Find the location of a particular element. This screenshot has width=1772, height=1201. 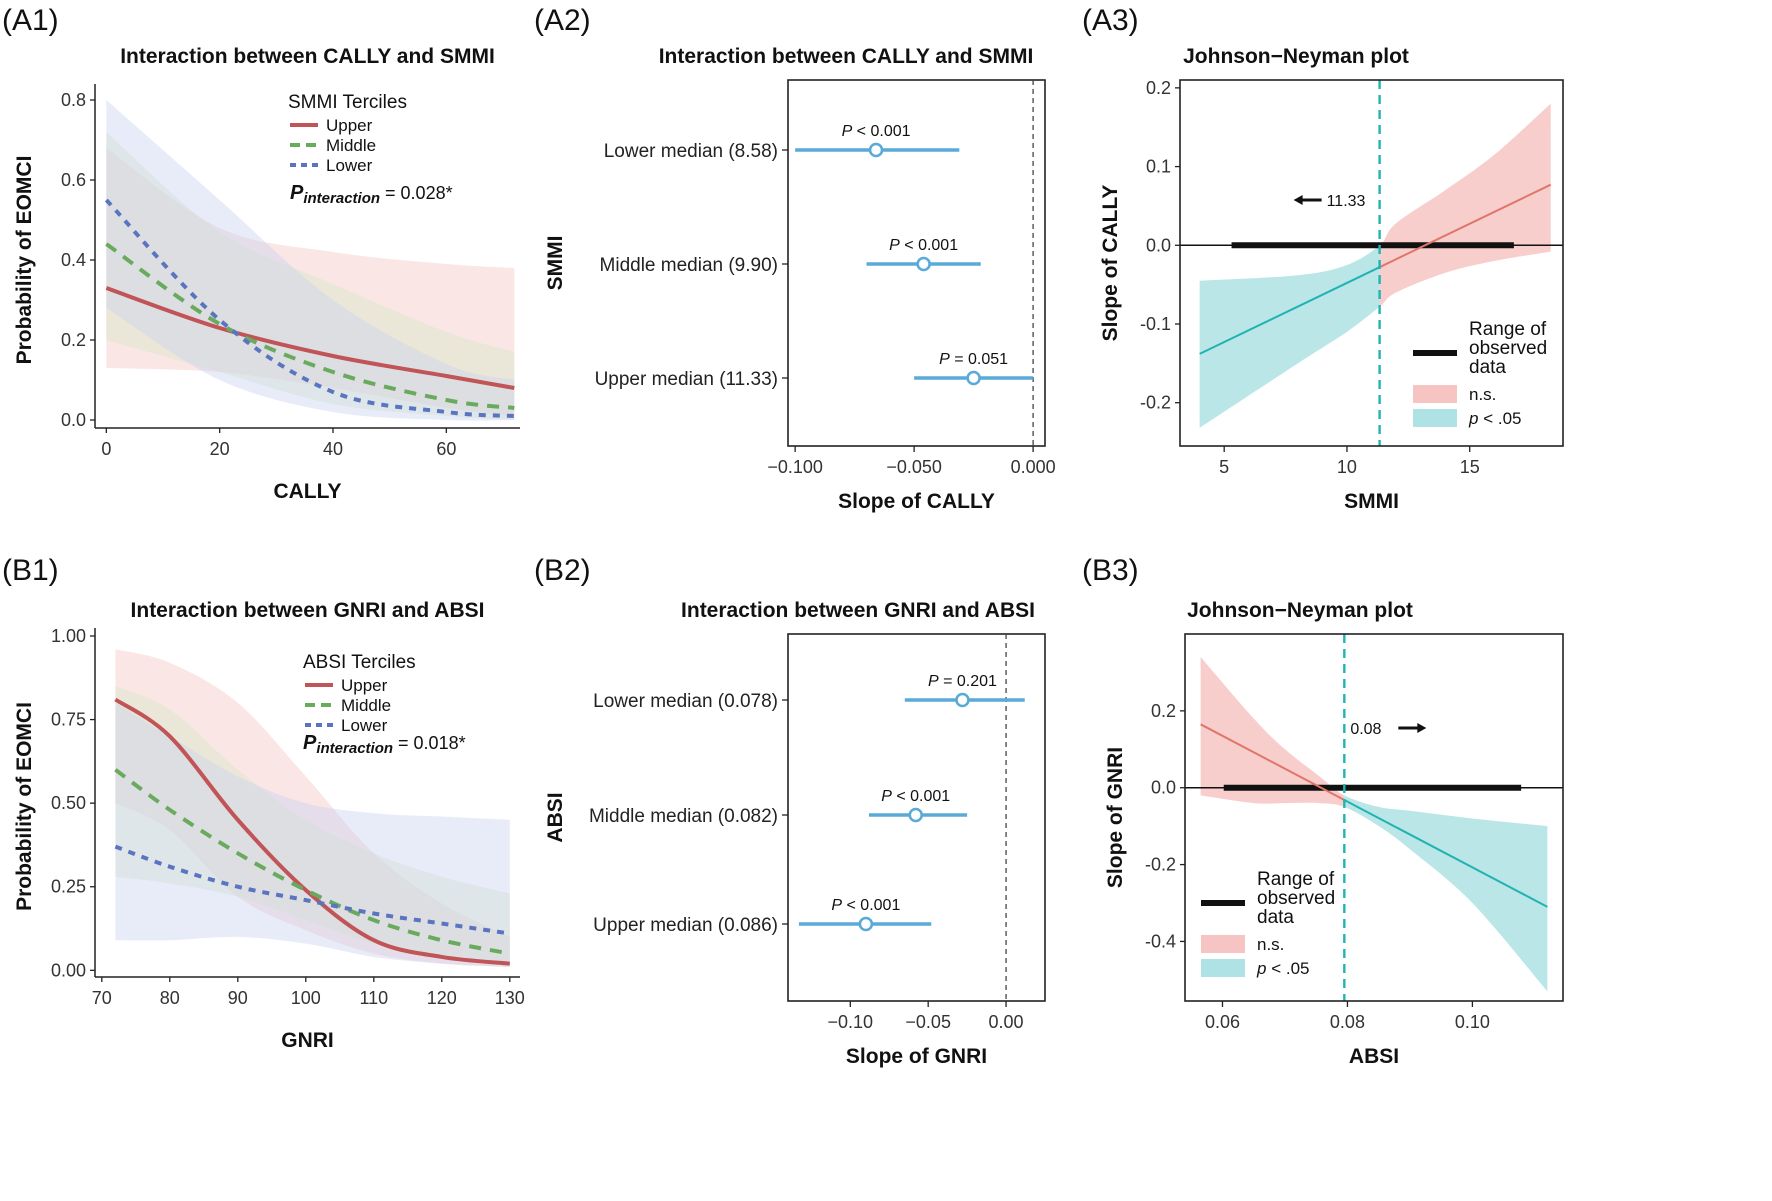

y-axis-label: ABSI is located at coordinates (555, 817).